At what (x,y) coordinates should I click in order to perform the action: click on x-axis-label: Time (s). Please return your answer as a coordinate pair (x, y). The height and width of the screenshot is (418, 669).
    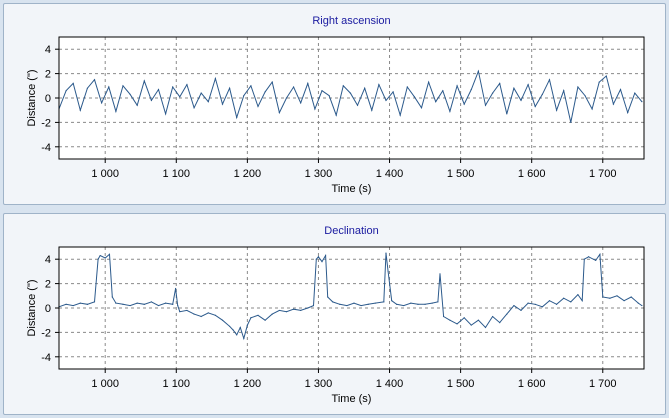
    Looking at the image, I should click on (352, 399).